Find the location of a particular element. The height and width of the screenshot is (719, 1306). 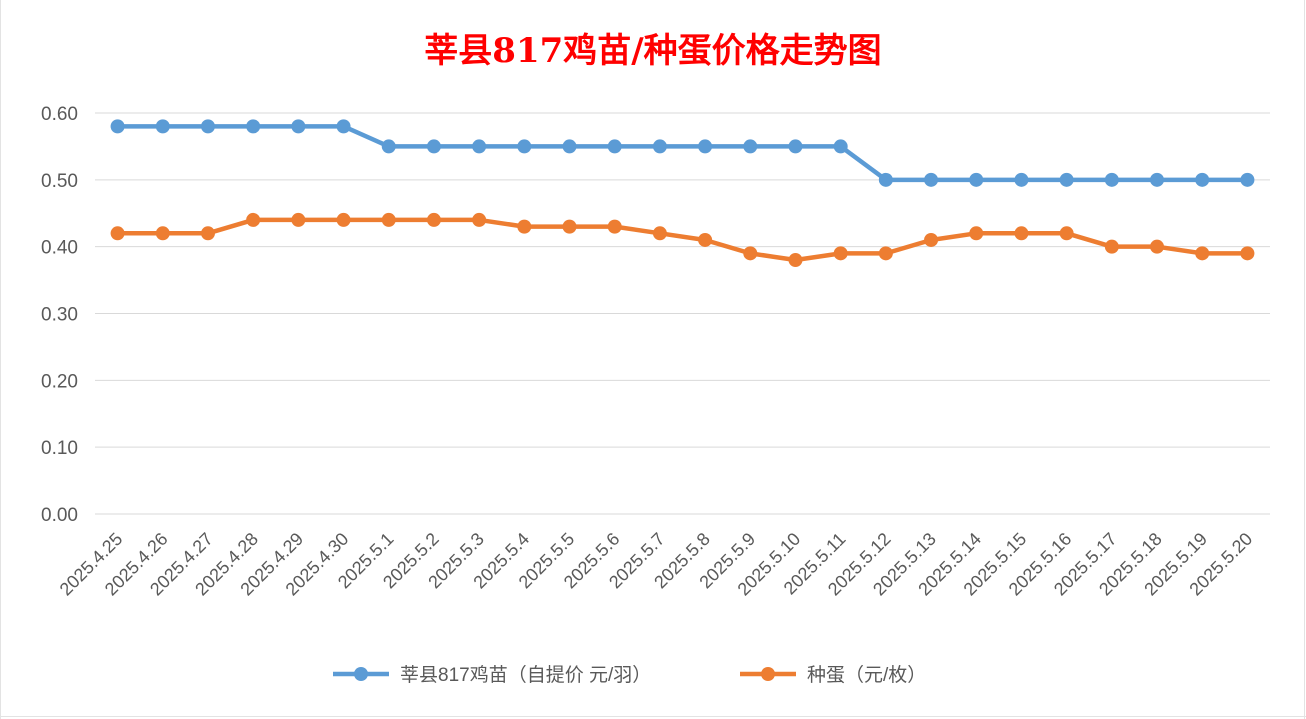

legend-item: 莘县817鸡苗（自提价 元/羽） is located at coordinates (492, 675).